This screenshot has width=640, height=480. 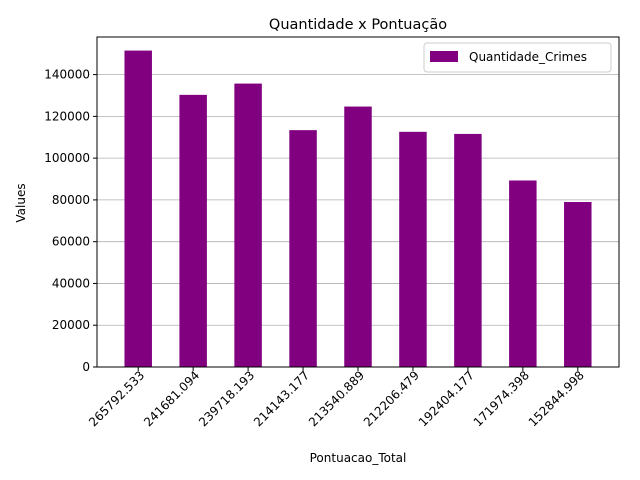 I want to click on x-tick-label: 239718.193, so click(x=226, y=398).